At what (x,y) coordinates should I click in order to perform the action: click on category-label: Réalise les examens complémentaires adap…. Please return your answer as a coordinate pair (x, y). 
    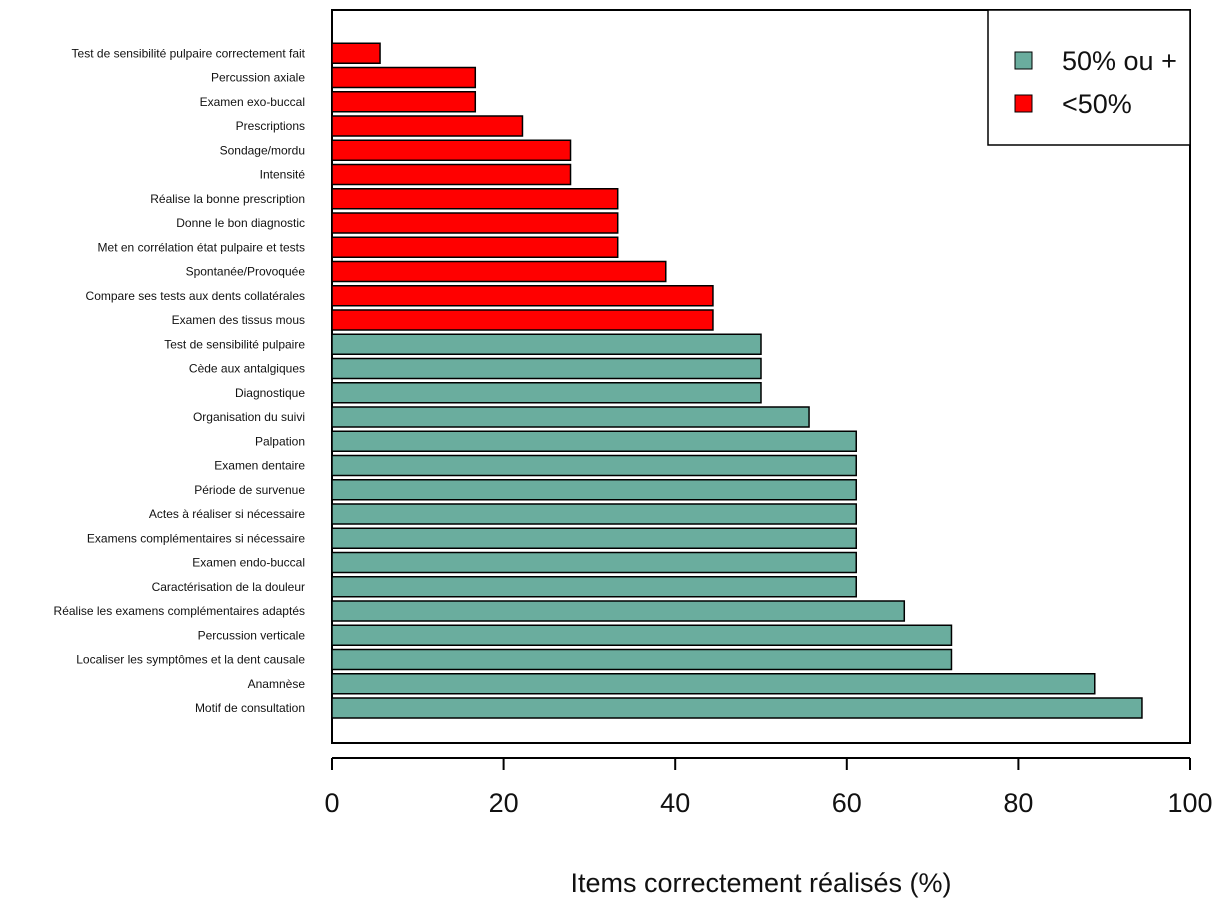
    Looking at the image, I should click on (179, 611).